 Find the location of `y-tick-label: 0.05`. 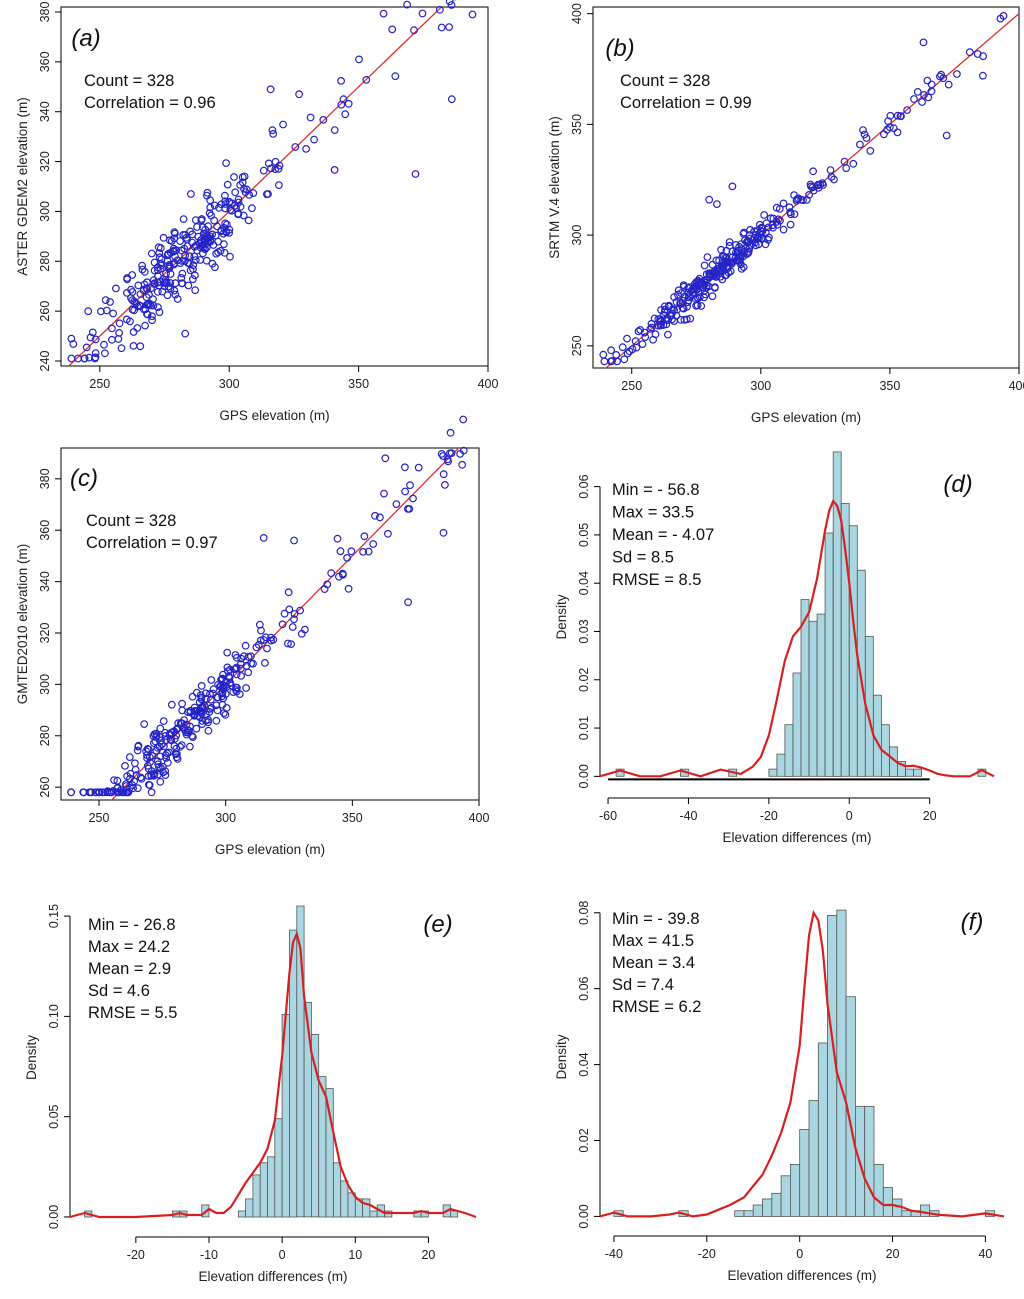

y-tick-label: 0.05 is located at coordinates (54, 1116).